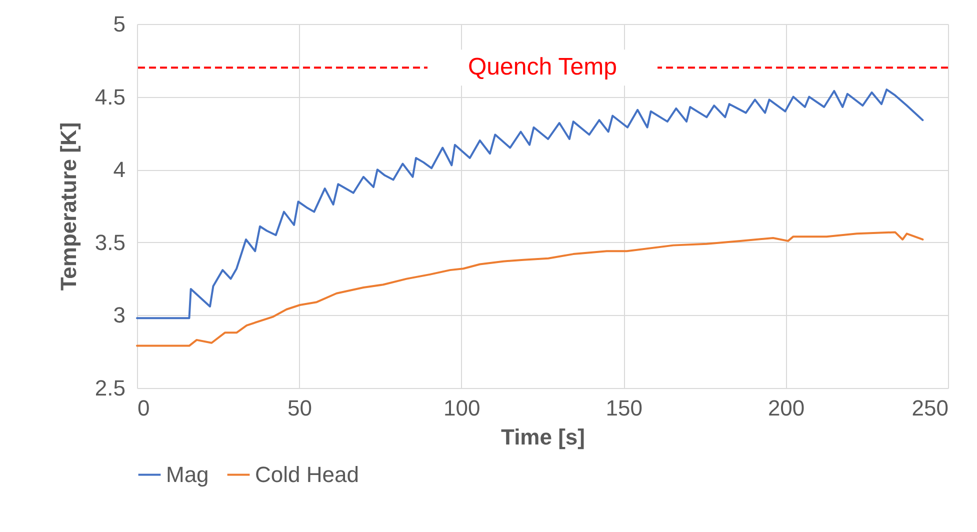 The height and width of the screenshot is (532, 977). Describe the element at coordinates (119, 315) in the screenshot. I see `y-tick-label: 3` at that location.